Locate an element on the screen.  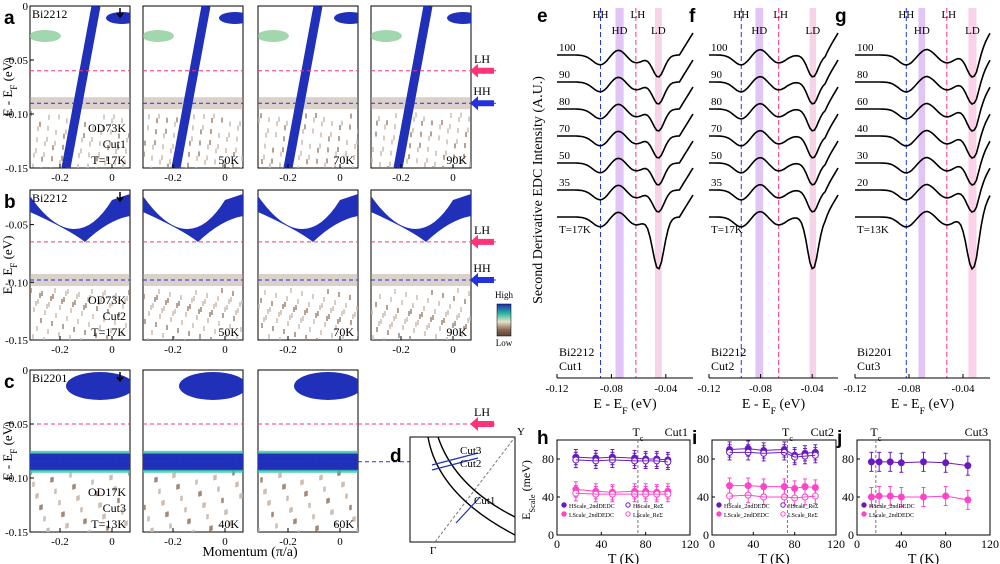
tc-sub: c is located at coordinates (642, 438).